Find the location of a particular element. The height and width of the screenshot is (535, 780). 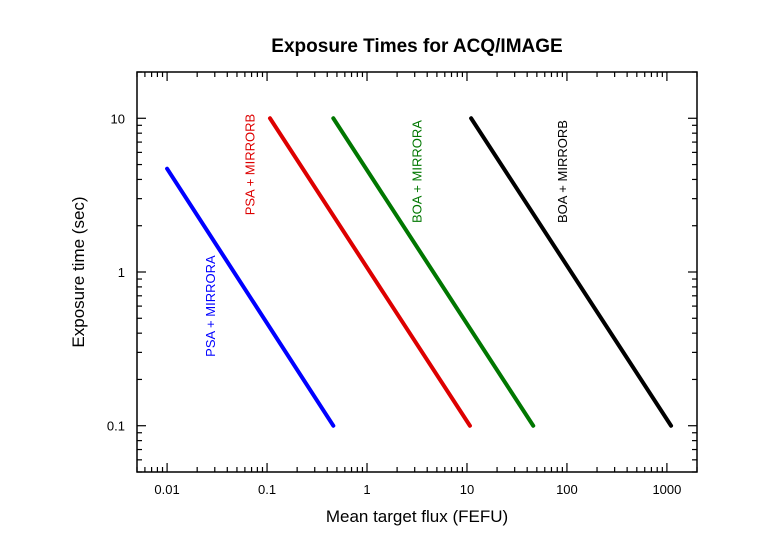

x-tick-label: 100 is located at coordinates (567, 489).